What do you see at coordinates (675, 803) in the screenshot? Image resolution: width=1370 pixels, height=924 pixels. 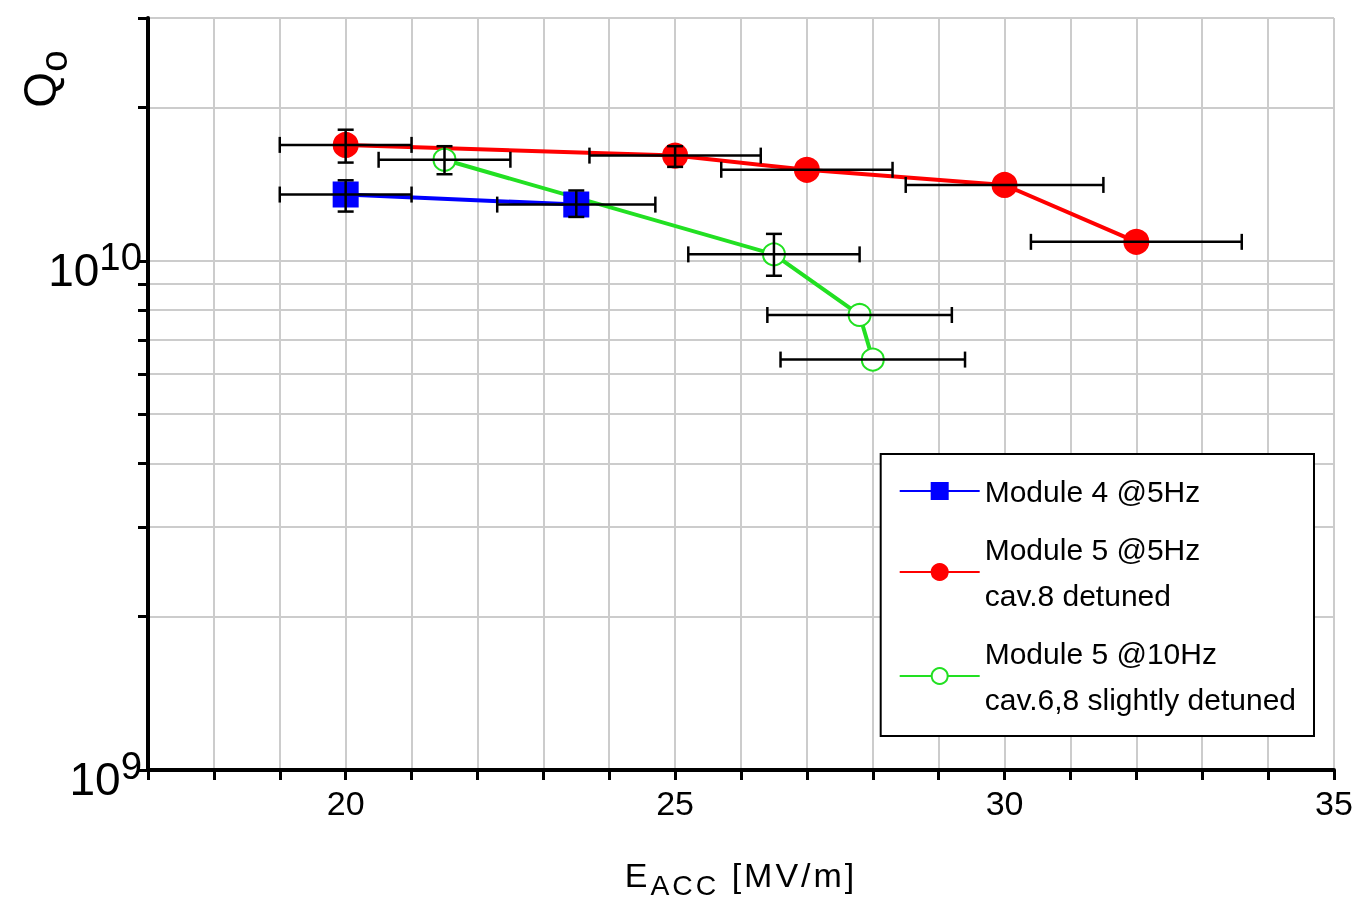 I see `x-tick-label: 25` at bounding box center [675, 803].